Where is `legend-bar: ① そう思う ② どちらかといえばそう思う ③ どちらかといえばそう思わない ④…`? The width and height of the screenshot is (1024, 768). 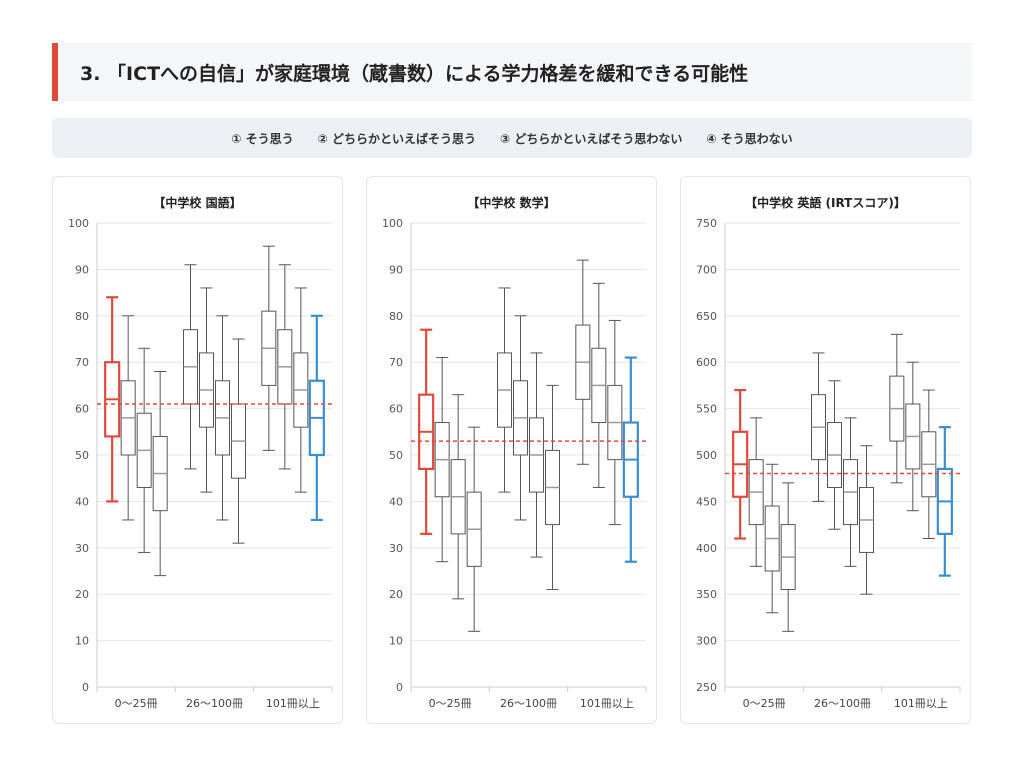
legend-bar: ① そう思う ② どちらかといえばそう思う ③ どちらかといえばそう思わない ④… is located at coordinates (512, 138).